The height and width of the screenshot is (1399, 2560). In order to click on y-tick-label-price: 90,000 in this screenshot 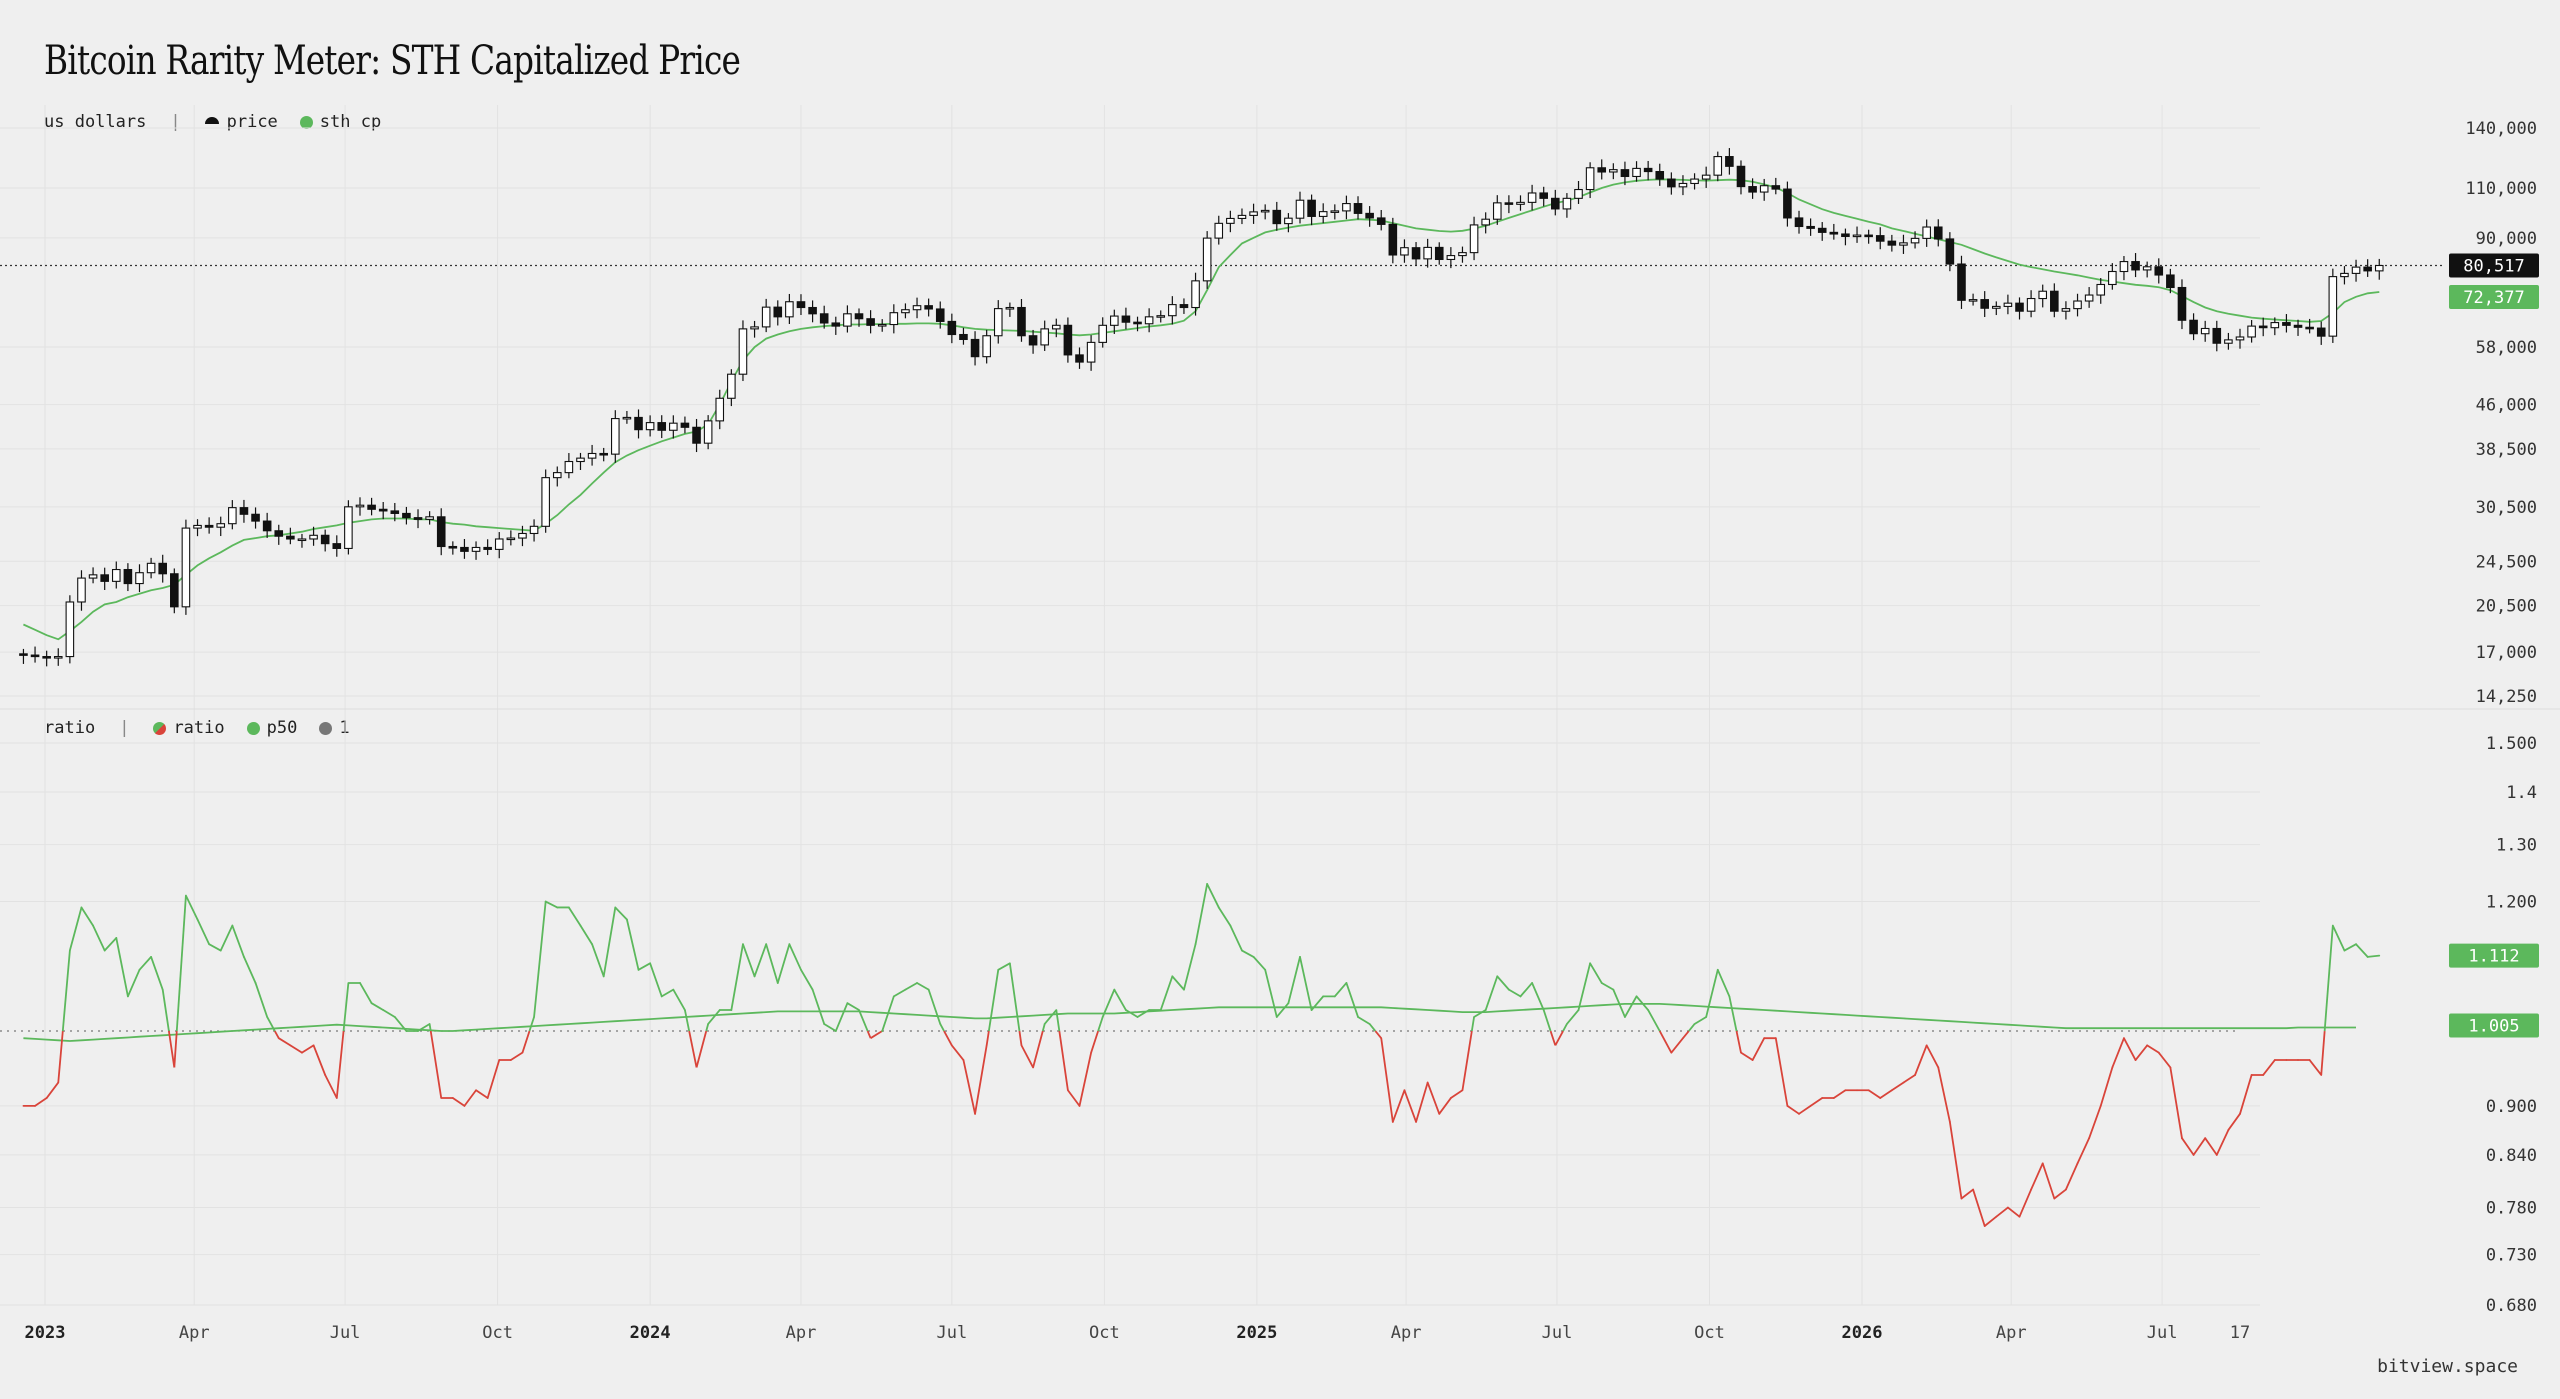, I will do `click(2506, 239)`.